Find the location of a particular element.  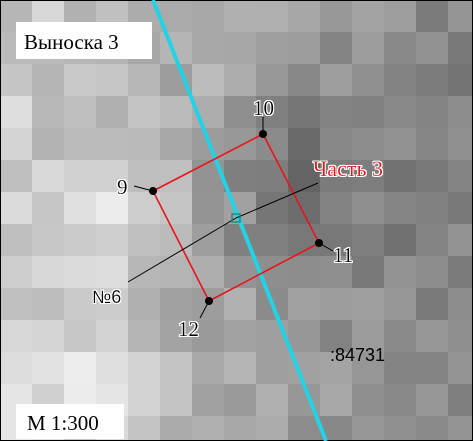

part-leader-line is located at coordinates (277, 200).